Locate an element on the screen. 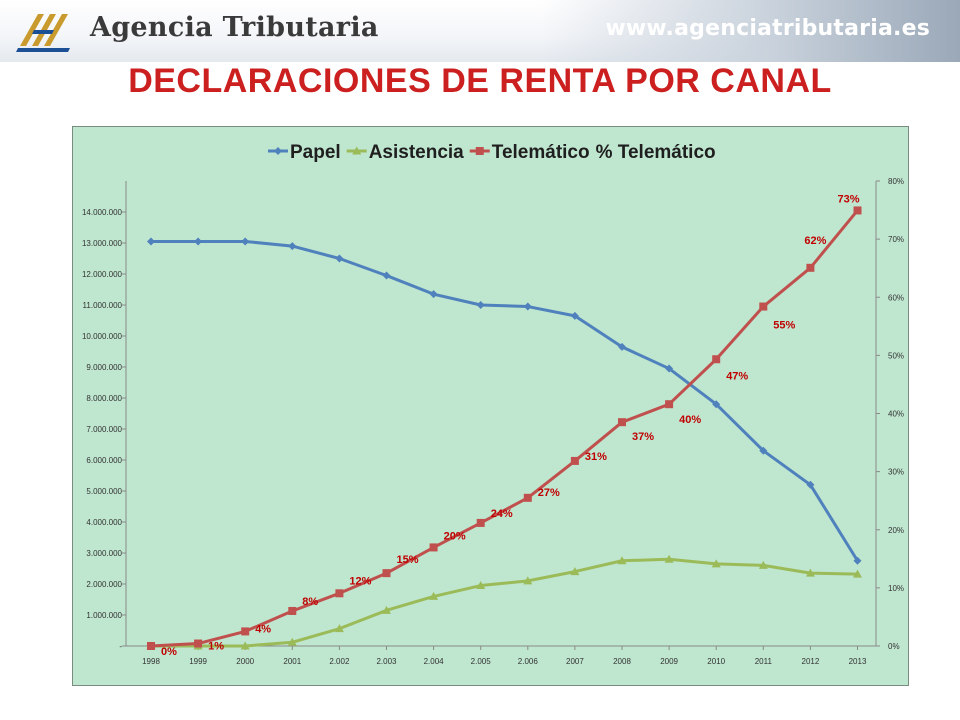  legend-label-asistencia: Asistencia is located at coordinates (416, 152).